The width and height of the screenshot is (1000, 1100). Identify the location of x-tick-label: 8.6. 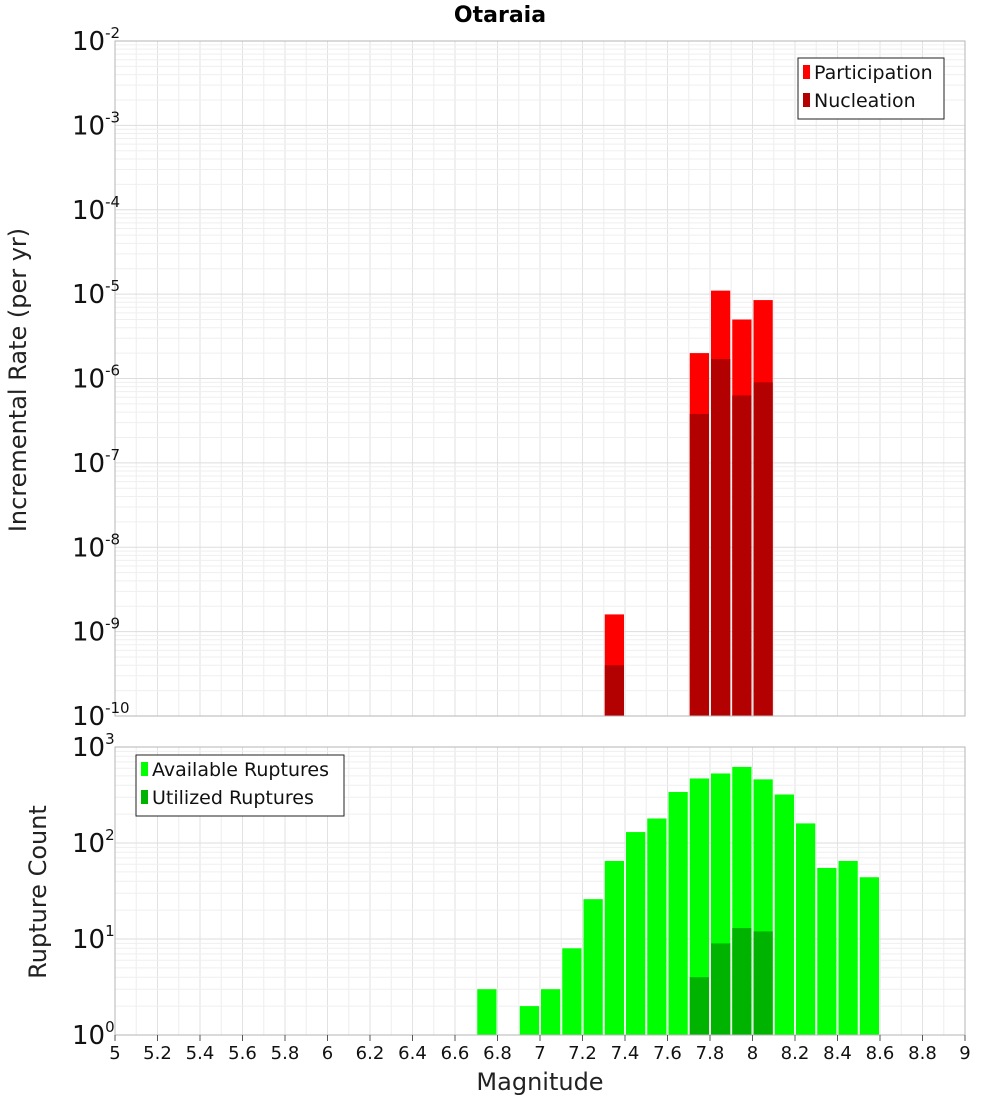
(880, 1053).